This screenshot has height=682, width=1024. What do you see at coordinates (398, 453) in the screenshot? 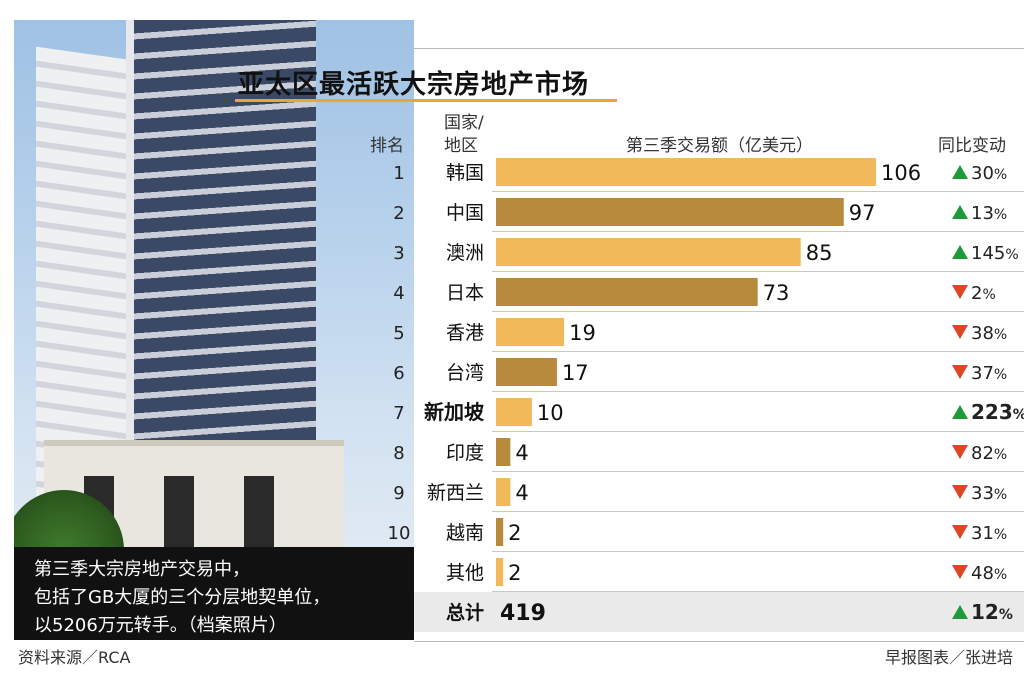
I see `rank-label: 8` at bounding box center [398, 453].